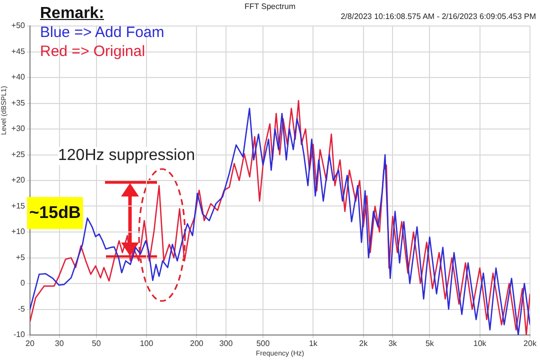  What do you see at coordinates (263, 343) in the screenshot?
I see `x-tick-label: 500` at bounding box center [263, 343].